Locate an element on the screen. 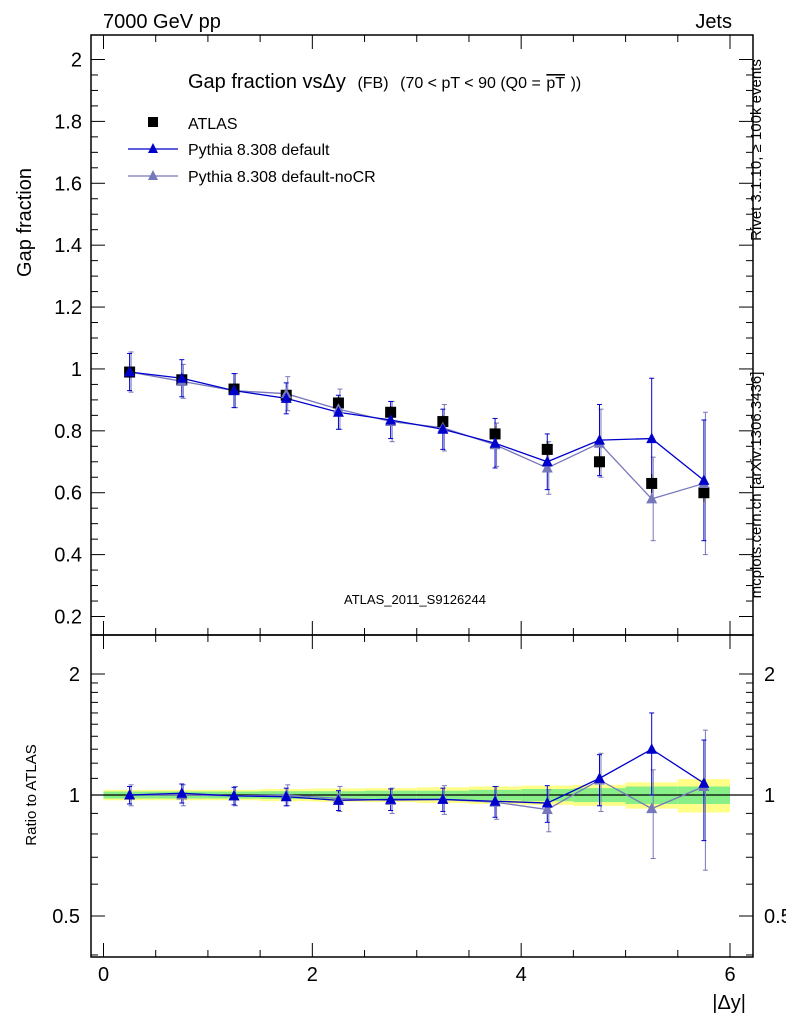 This screenshot has height=1024, width=786. series-line-default is located at coordinates (417, 426).